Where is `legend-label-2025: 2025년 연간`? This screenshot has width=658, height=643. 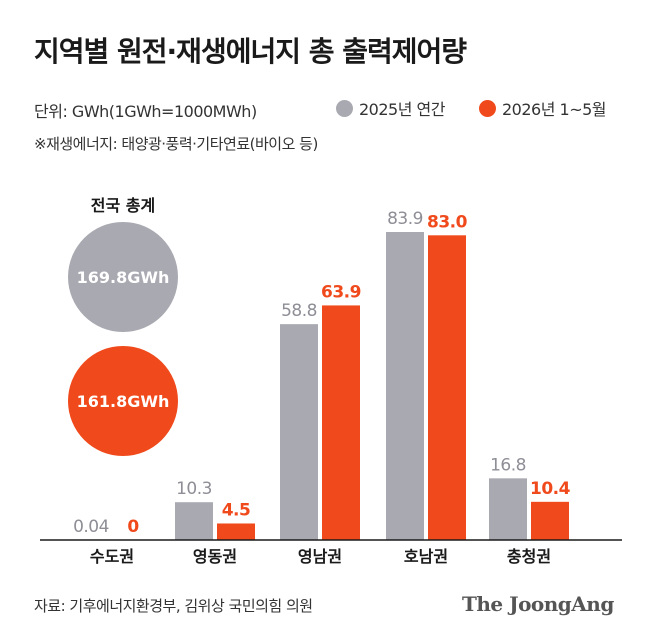
legend-label-2025: 2025년 연간 is located at coordinates (402, 109).